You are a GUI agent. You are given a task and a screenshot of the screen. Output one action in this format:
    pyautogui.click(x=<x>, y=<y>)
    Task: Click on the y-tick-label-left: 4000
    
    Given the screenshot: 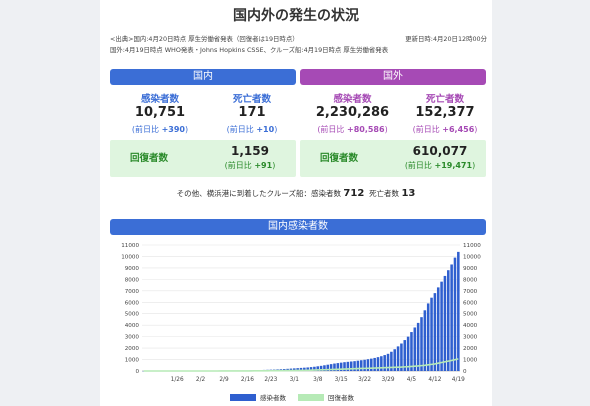 What is the action you would take?
    pyautogui.click(x=132, y=326)
    